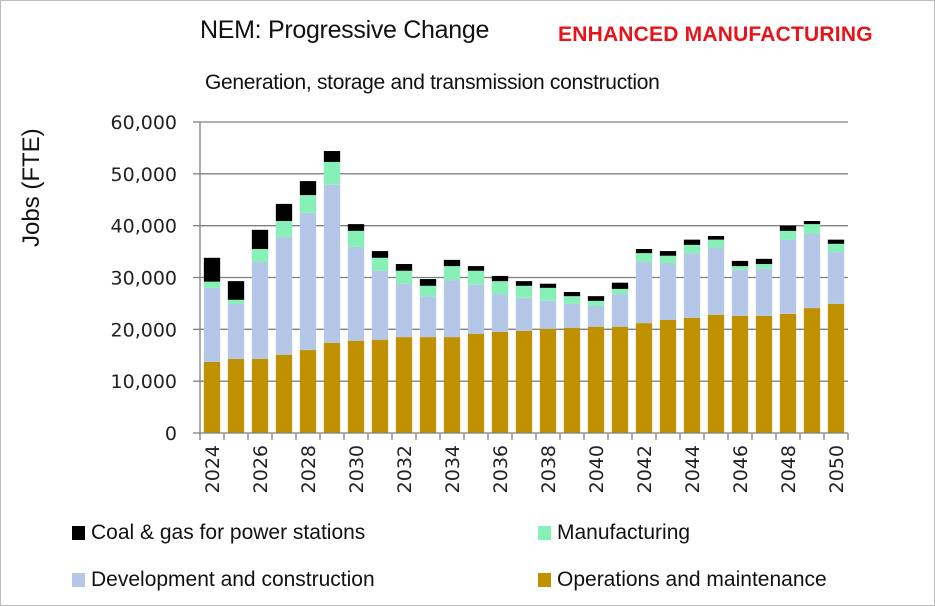  Describe the element at coordinates (788, 235) in the screenshot. I see `bar-segment-manufacturing-2048` at that location.